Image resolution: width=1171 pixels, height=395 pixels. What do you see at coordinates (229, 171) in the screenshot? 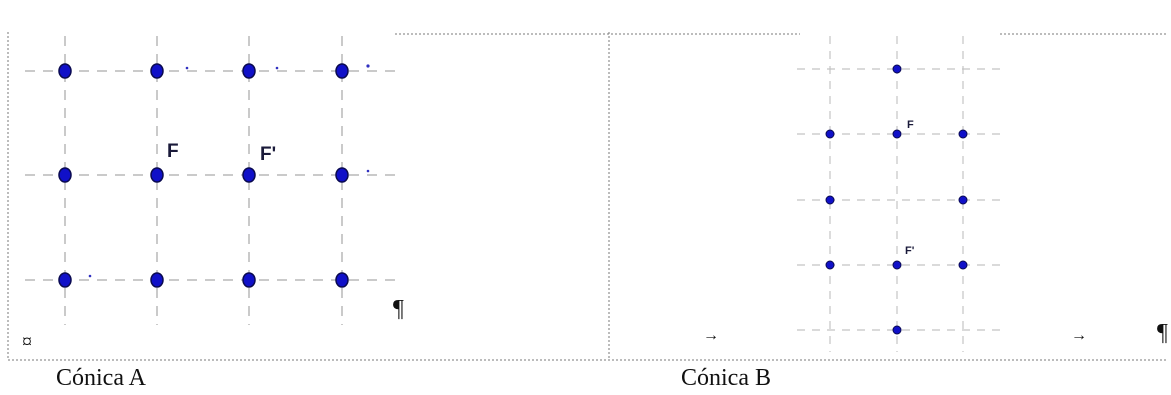
I see `stray-dots-a` at bounding box center [229, 171].